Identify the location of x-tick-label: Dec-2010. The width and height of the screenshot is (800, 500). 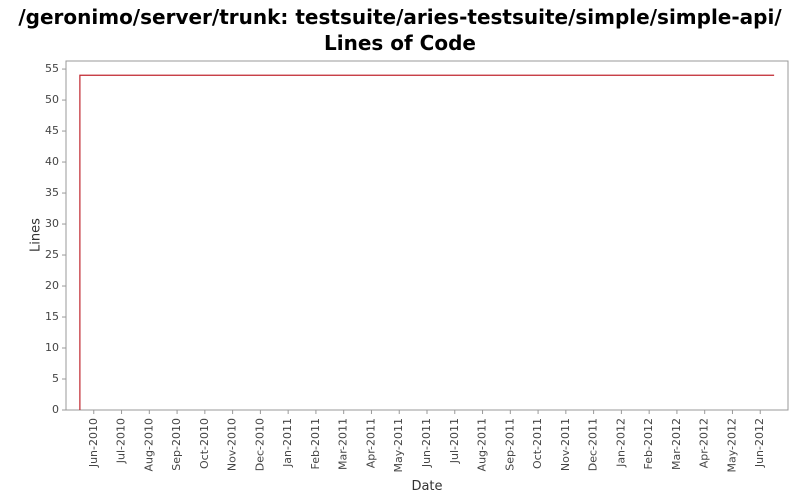
(259, 444).